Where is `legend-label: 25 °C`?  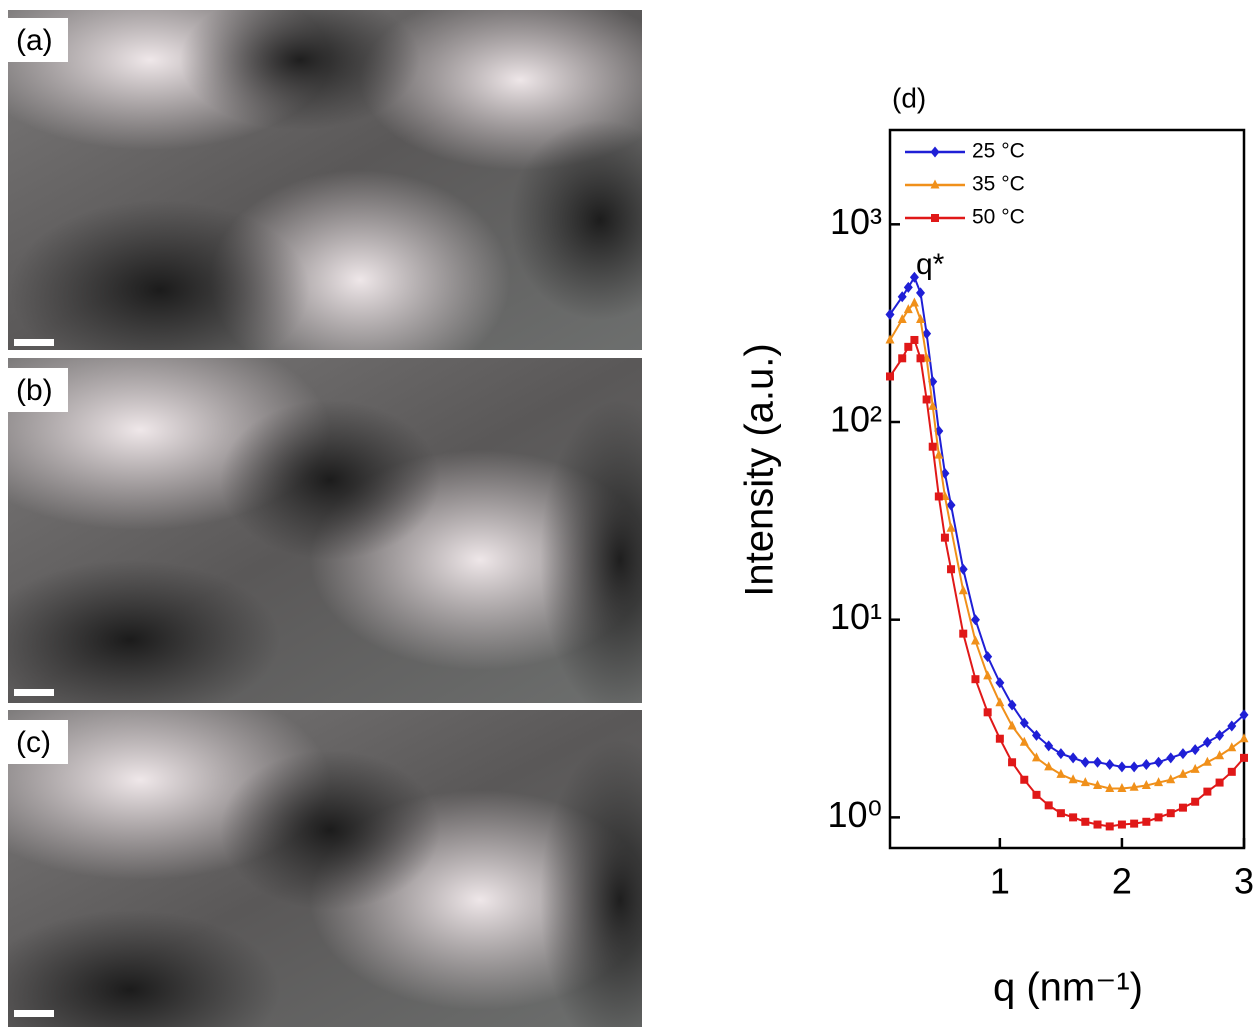 legend-label: 25 °C is located at coordinates (998, 151).